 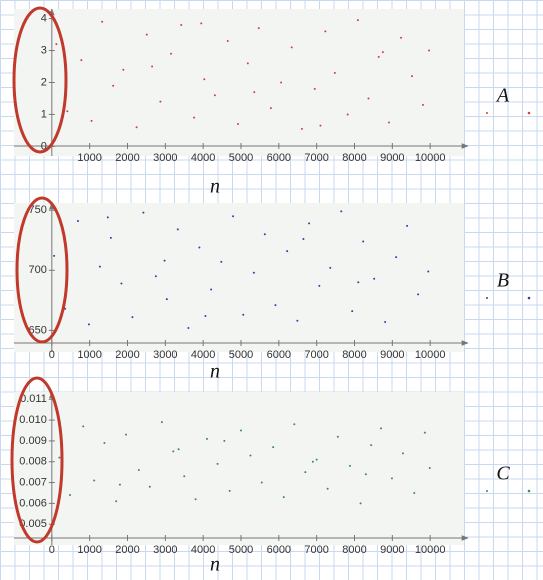 I want to click on y-tick-label: 1, so click(x=44, y=114).